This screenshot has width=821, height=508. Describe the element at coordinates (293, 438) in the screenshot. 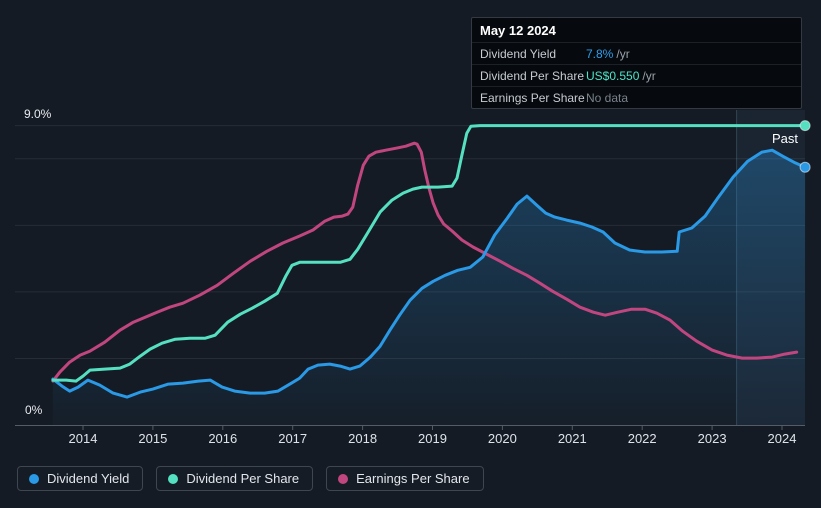

I see `x-axis-label-2017: 2017` at that location.